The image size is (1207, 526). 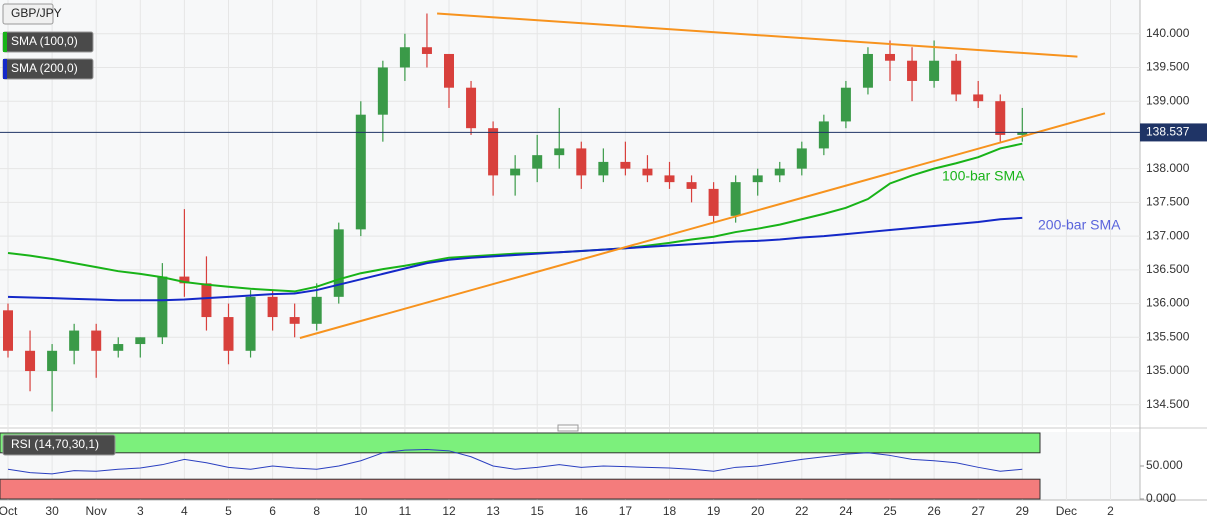 What do you see at coordinates (1168, 100) in the screenshot?
I see `y-tick-label: 139.000` at bounding box center [1168, 100].